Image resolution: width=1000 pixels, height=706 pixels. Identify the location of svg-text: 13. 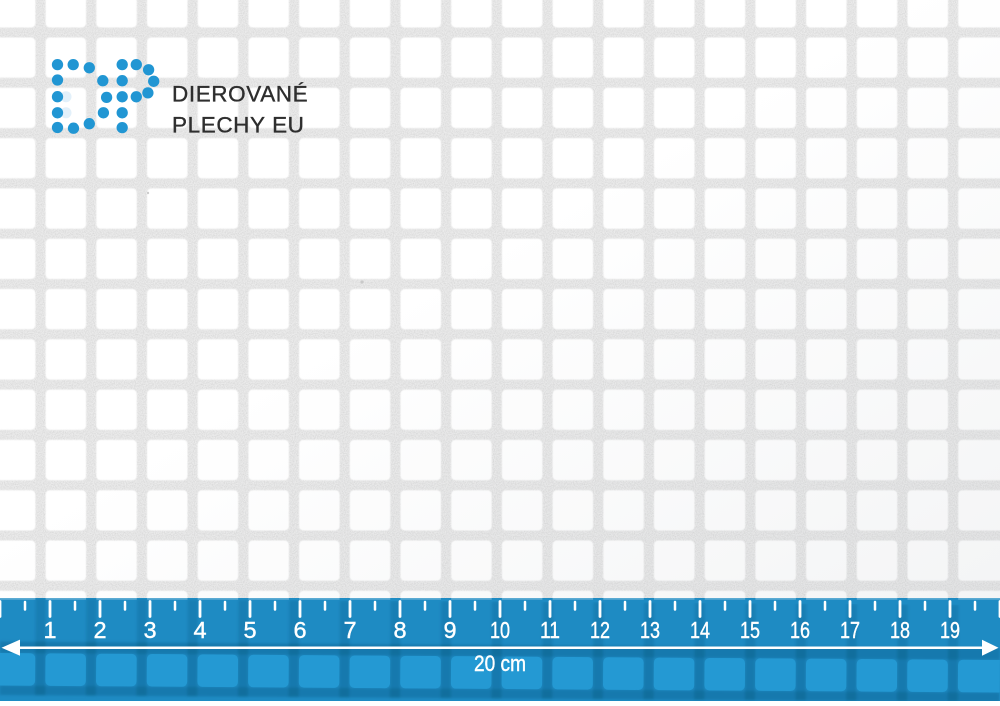
(650, 630).